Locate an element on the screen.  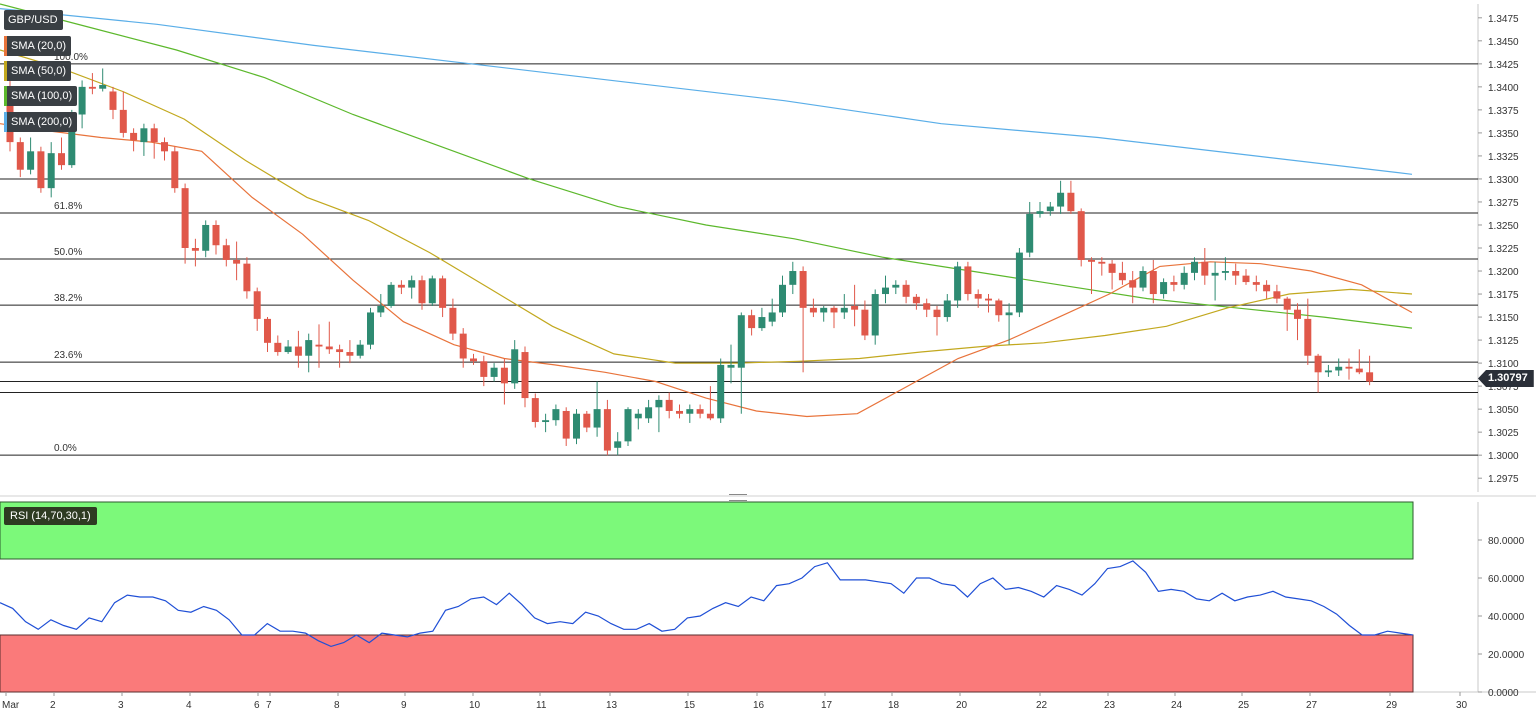
legend-sma20: SMA (20,0) is located at coordinates (38, 46).